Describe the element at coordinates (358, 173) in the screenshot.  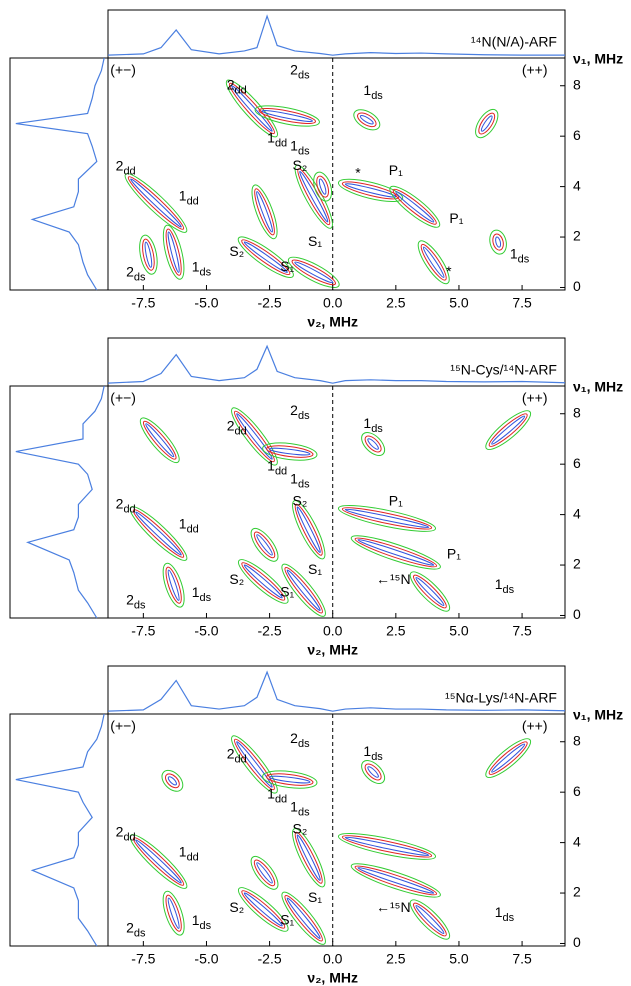
I see `annotation: *` at that location.